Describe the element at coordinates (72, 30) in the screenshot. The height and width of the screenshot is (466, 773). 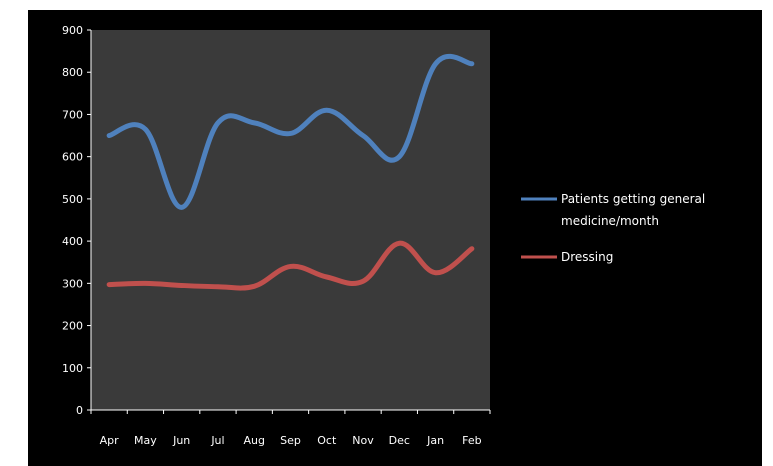
I see `y-tick-label: 900` at that location.